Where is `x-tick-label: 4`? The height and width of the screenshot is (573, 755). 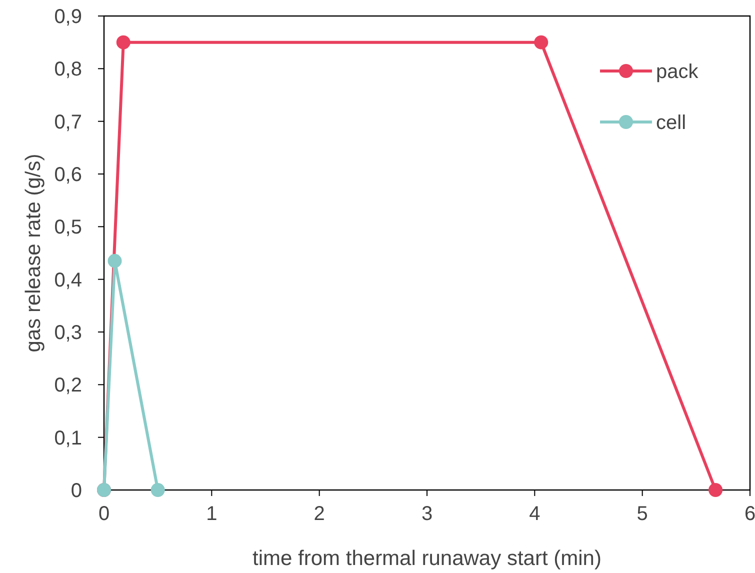 x-tick-label: 4 is located at coordinates (534, 514).